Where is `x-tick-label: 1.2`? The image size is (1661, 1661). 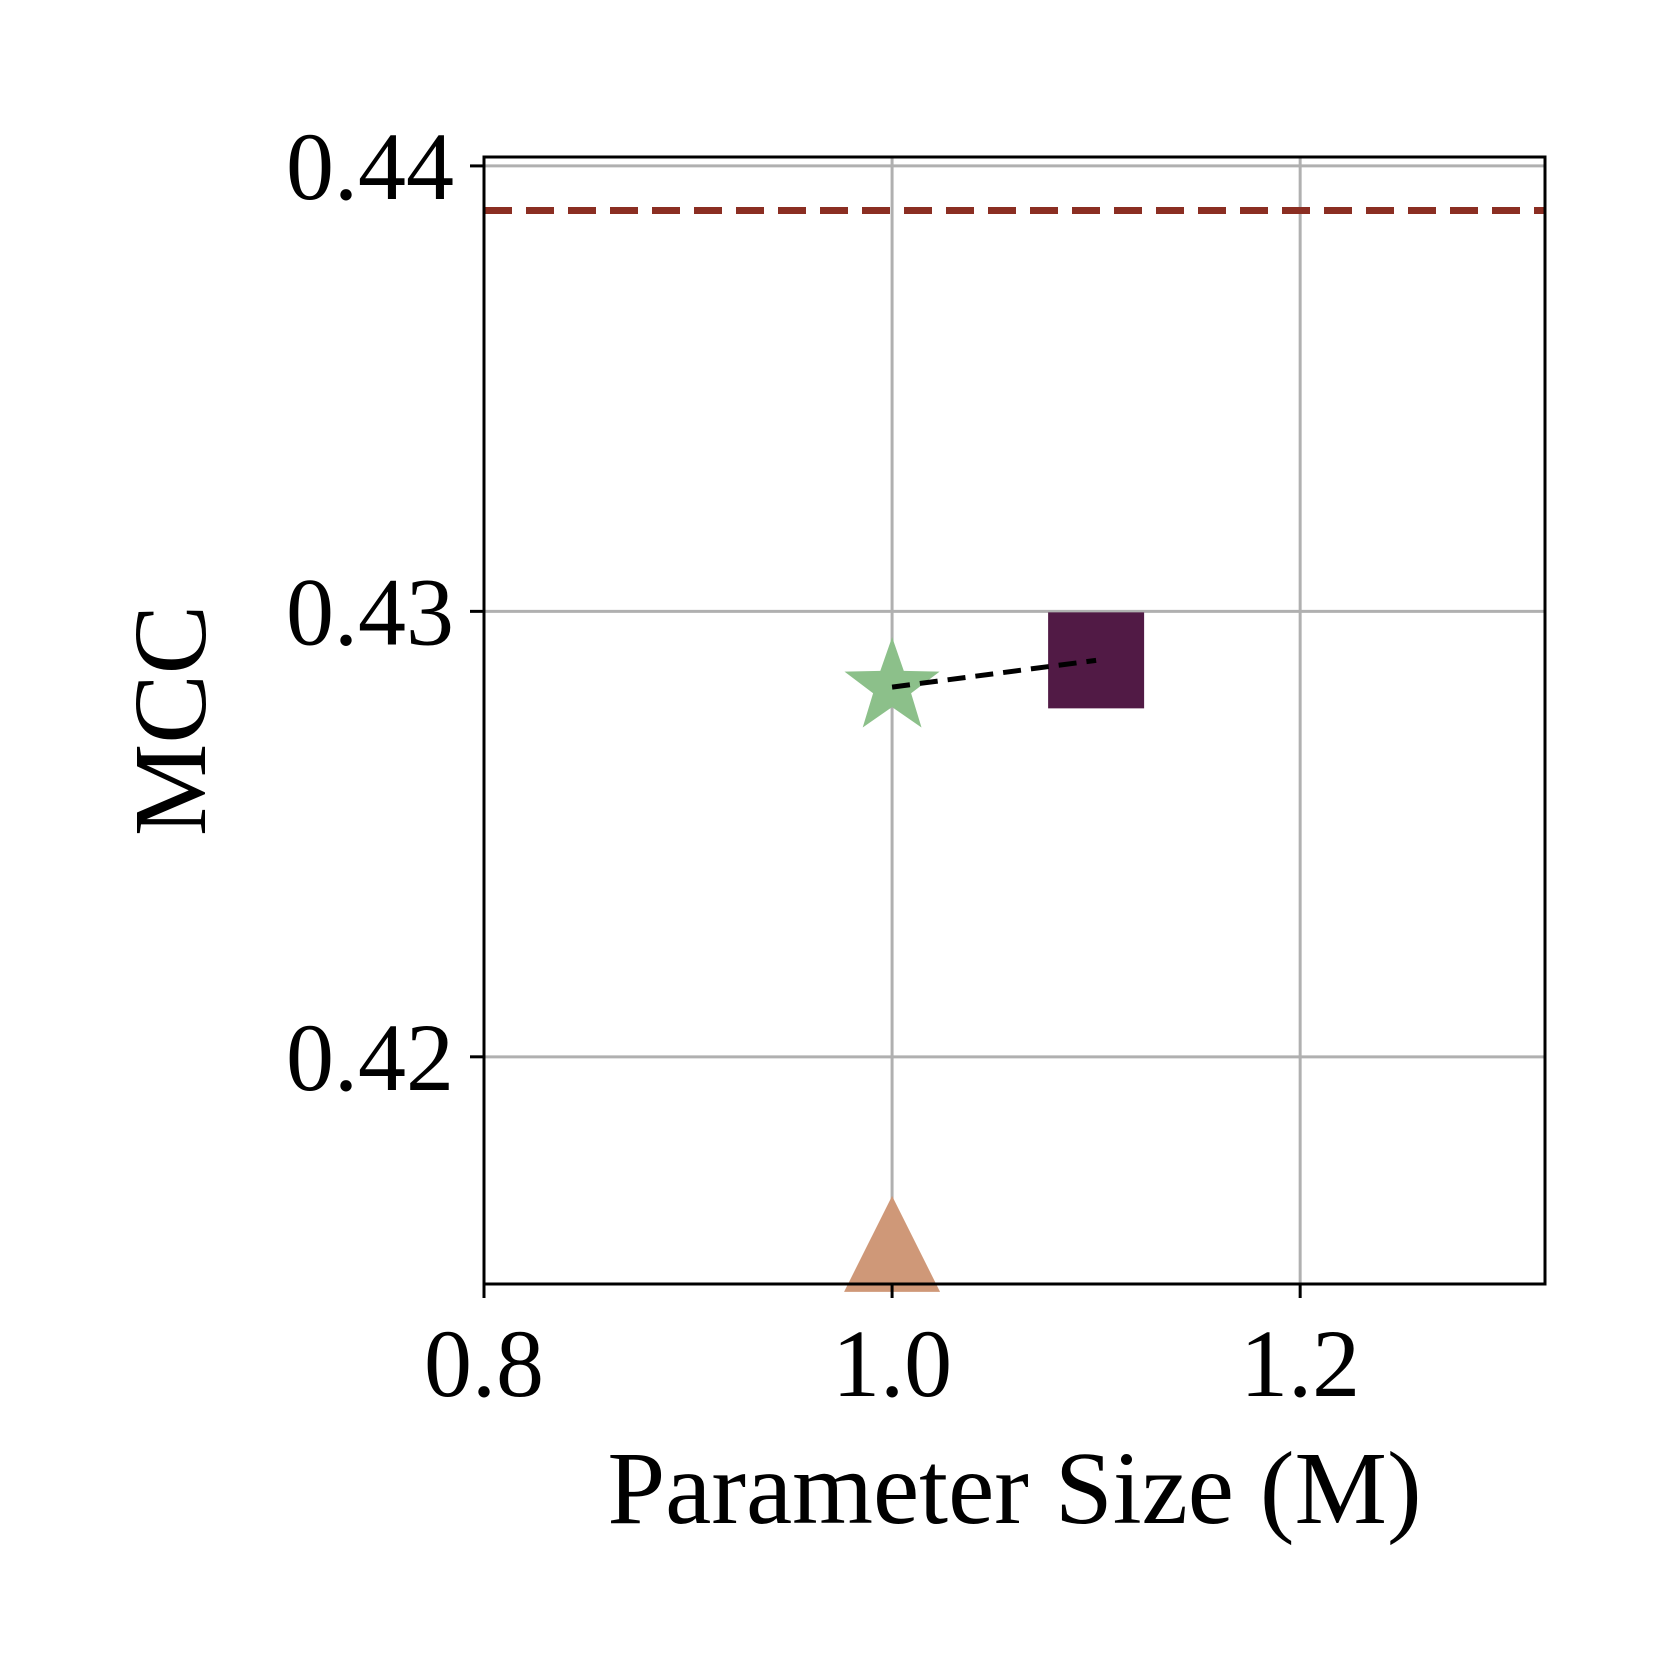 x-tick-label: 1.2 is located at coordinates (1300, 1363).